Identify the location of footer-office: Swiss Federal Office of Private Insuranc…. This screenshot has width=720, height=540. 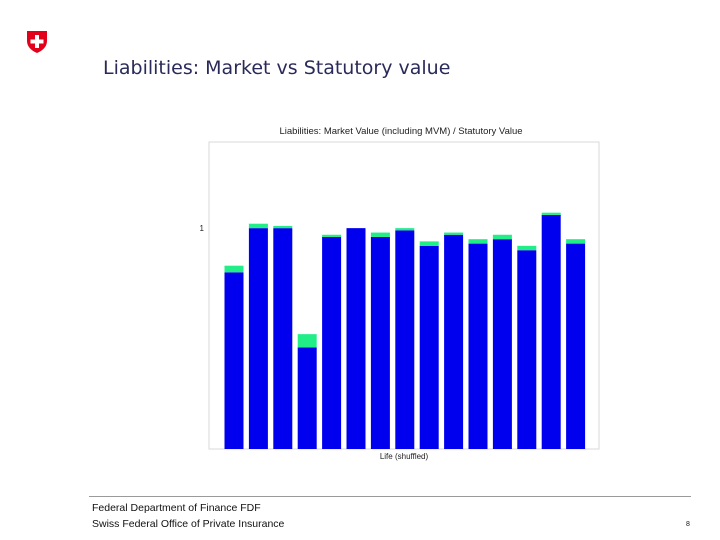
(188, 524).